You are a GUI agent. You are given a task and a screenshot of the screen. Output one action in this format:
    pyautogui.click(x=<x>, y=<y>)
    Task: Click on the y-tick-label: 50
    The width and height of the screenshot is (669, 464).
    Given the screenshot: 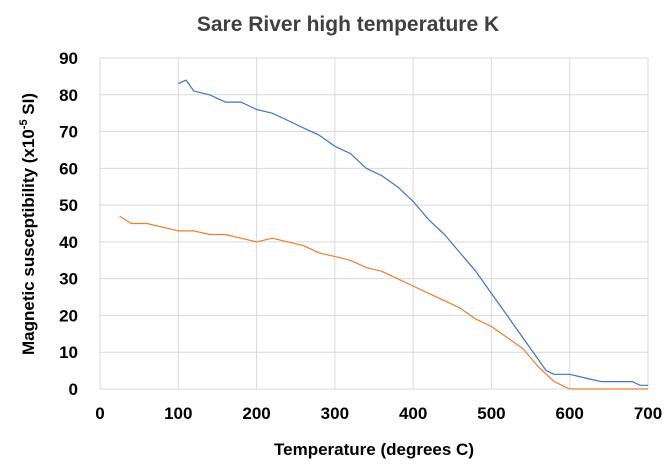 What is the action you would take?
    pyautogui.click(x=68, y=205)
    